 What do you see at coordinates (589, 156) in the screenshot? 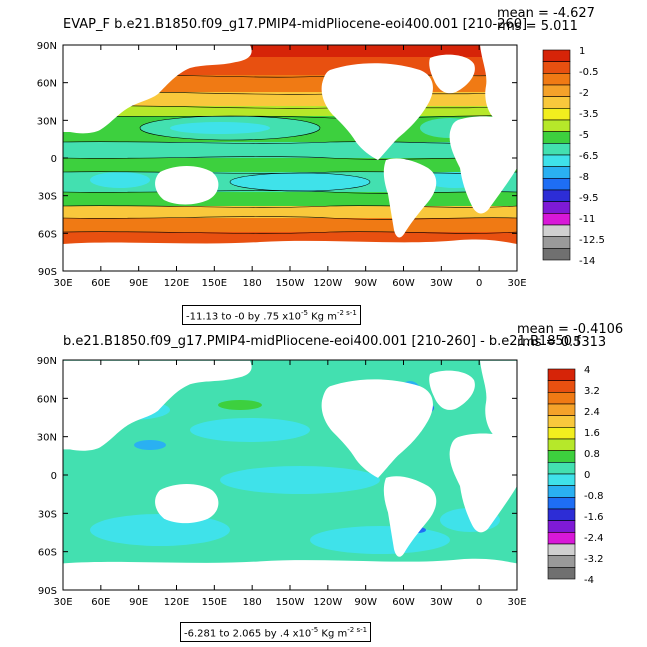
I see `top-colorbar-label: -6.5` at bounding box center [589, 156].